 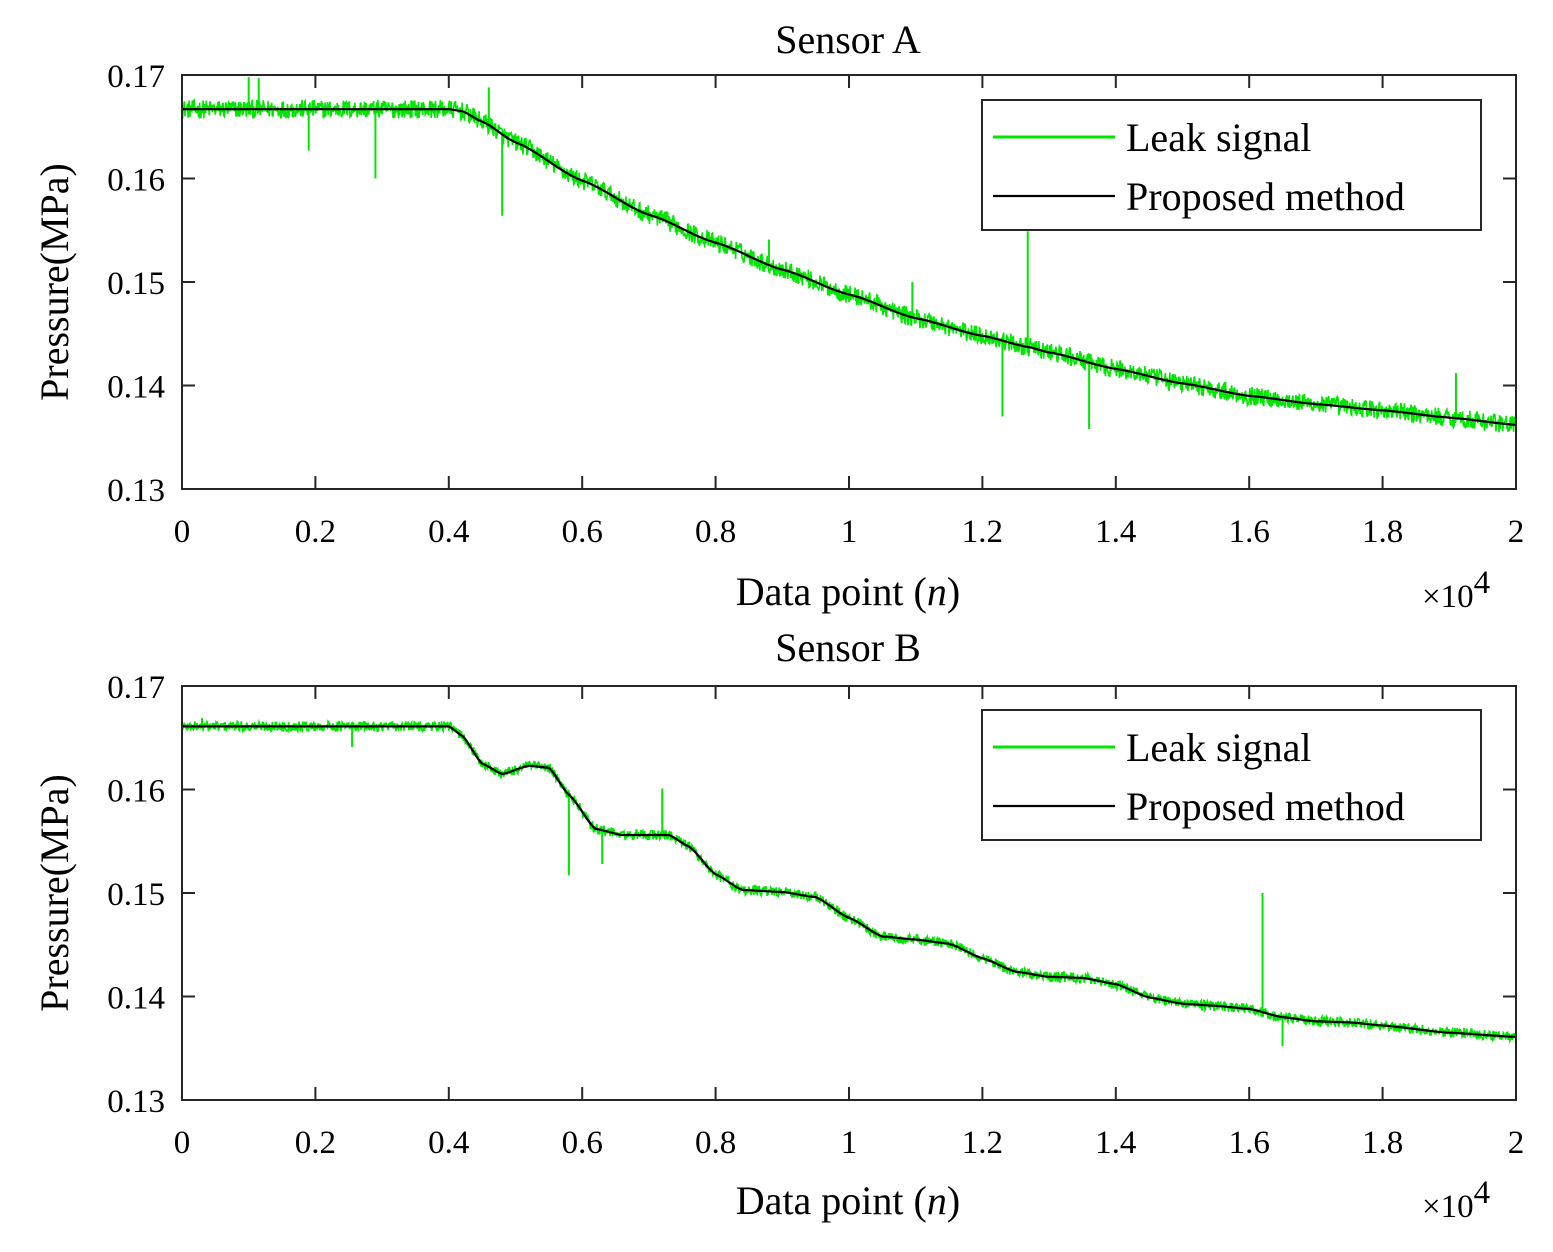 I want to click on legend-label-leak-b: Leak signal, so click(x=1219, y=747).